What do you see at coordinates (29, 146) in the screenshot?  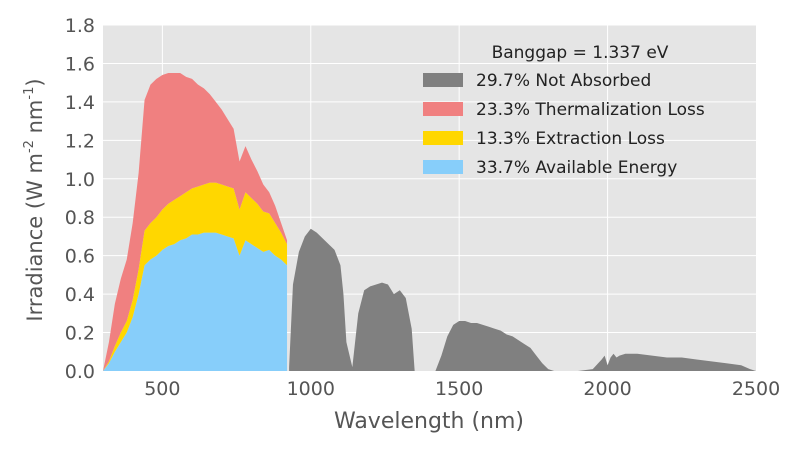 I see `y-axis-label-sup1: -2` at bounding box center [29, 146].